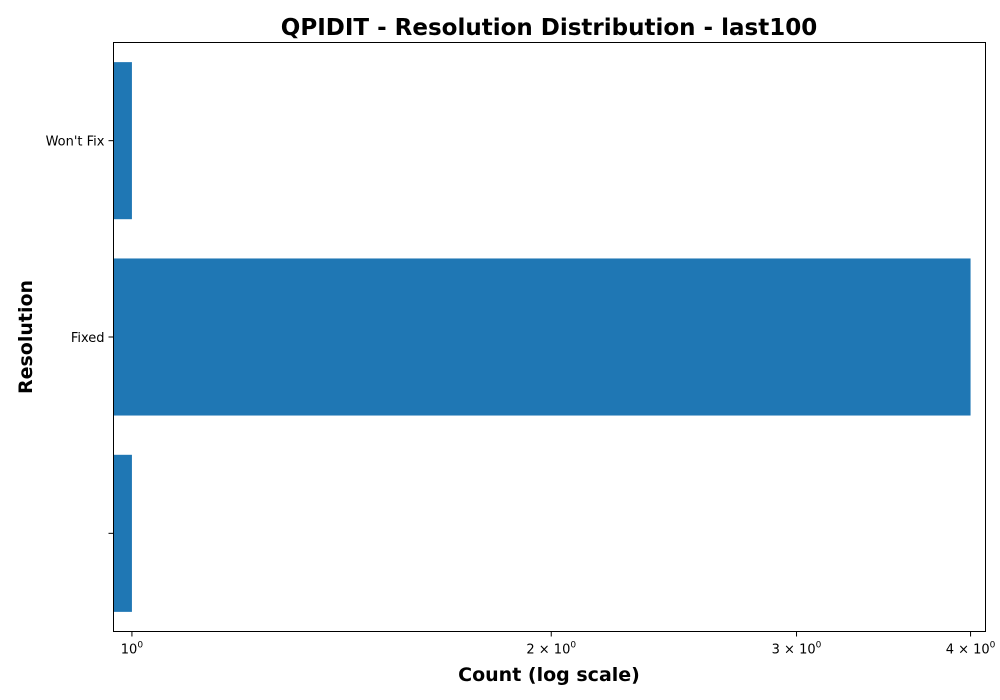 This screenshot has width=1000, height=700. Describe the element at coordinates (75, 142) in the screenshot. I see `y-tick-label-2: Won't Fix` at that location.